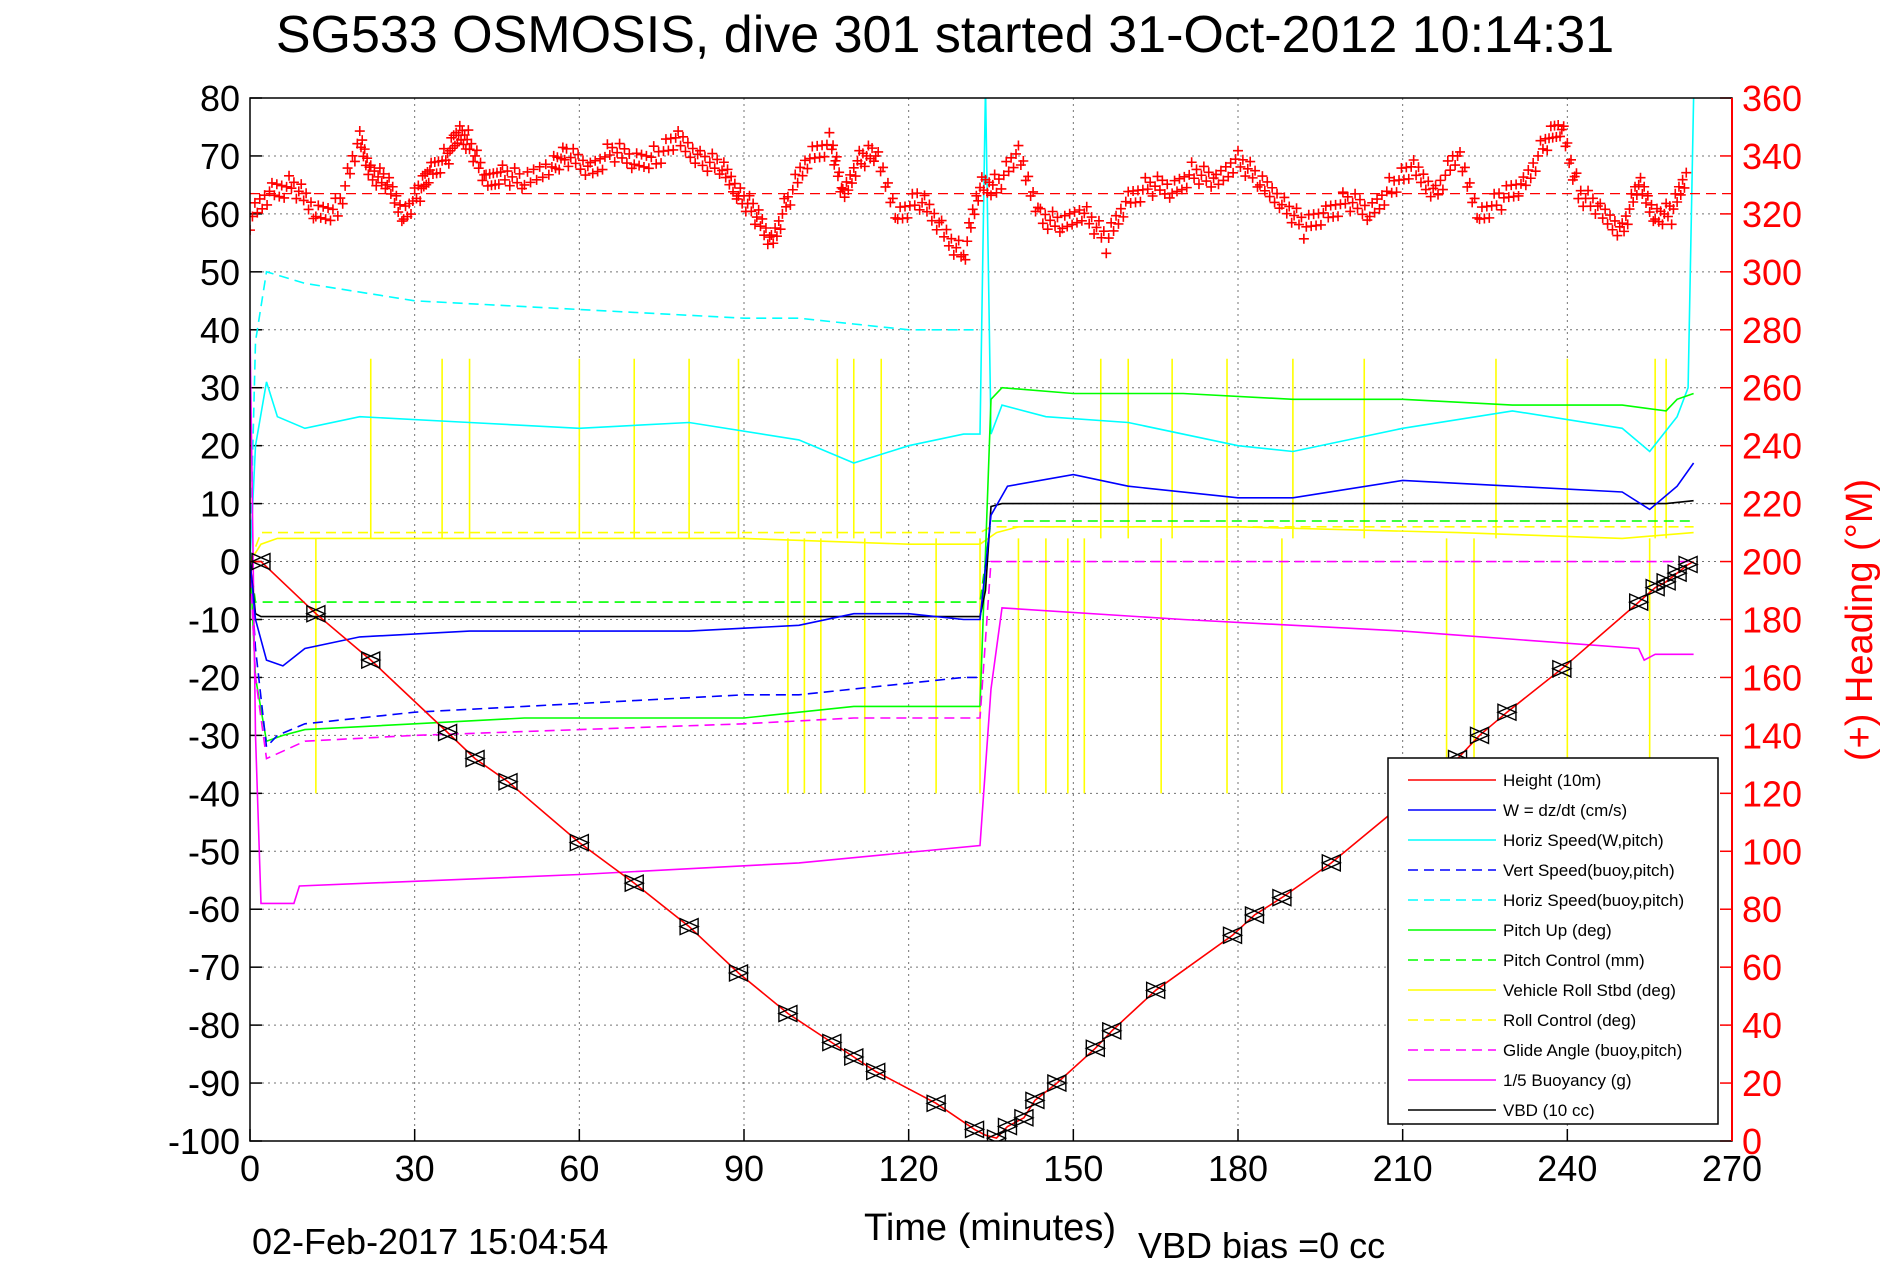 The image size is (1891, 1262). What do you see at coordinates (1549, 1110) in the screenshot?
I see `legend-label: VBD (10 cc)` at bounding box center [1549, 1110].